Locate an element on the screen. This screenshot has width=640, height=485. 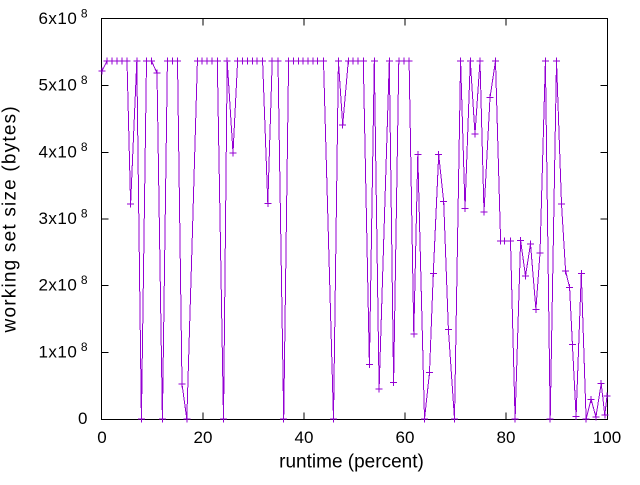
svg-text: working set size (bytes) is located at coordinates (10, 219).